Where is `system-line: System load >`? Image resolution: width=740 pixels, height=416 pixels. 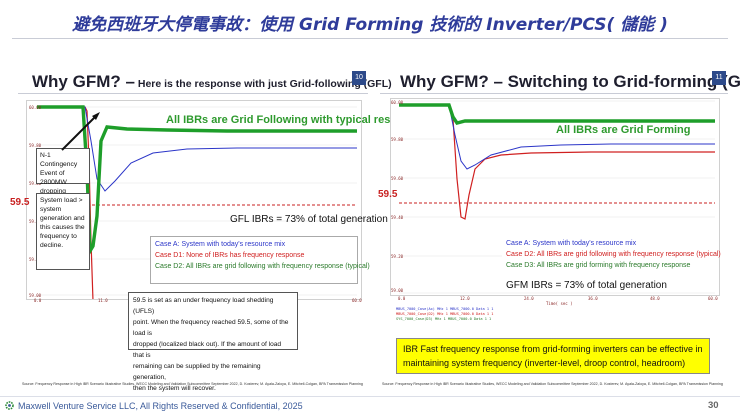
system-line: System load > is located at coordinates (61, 200).